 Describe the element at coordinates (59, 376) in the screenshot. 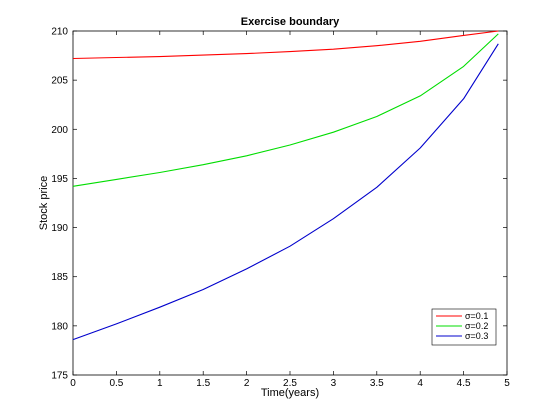

I see `y-tick-label: 175` at that location.